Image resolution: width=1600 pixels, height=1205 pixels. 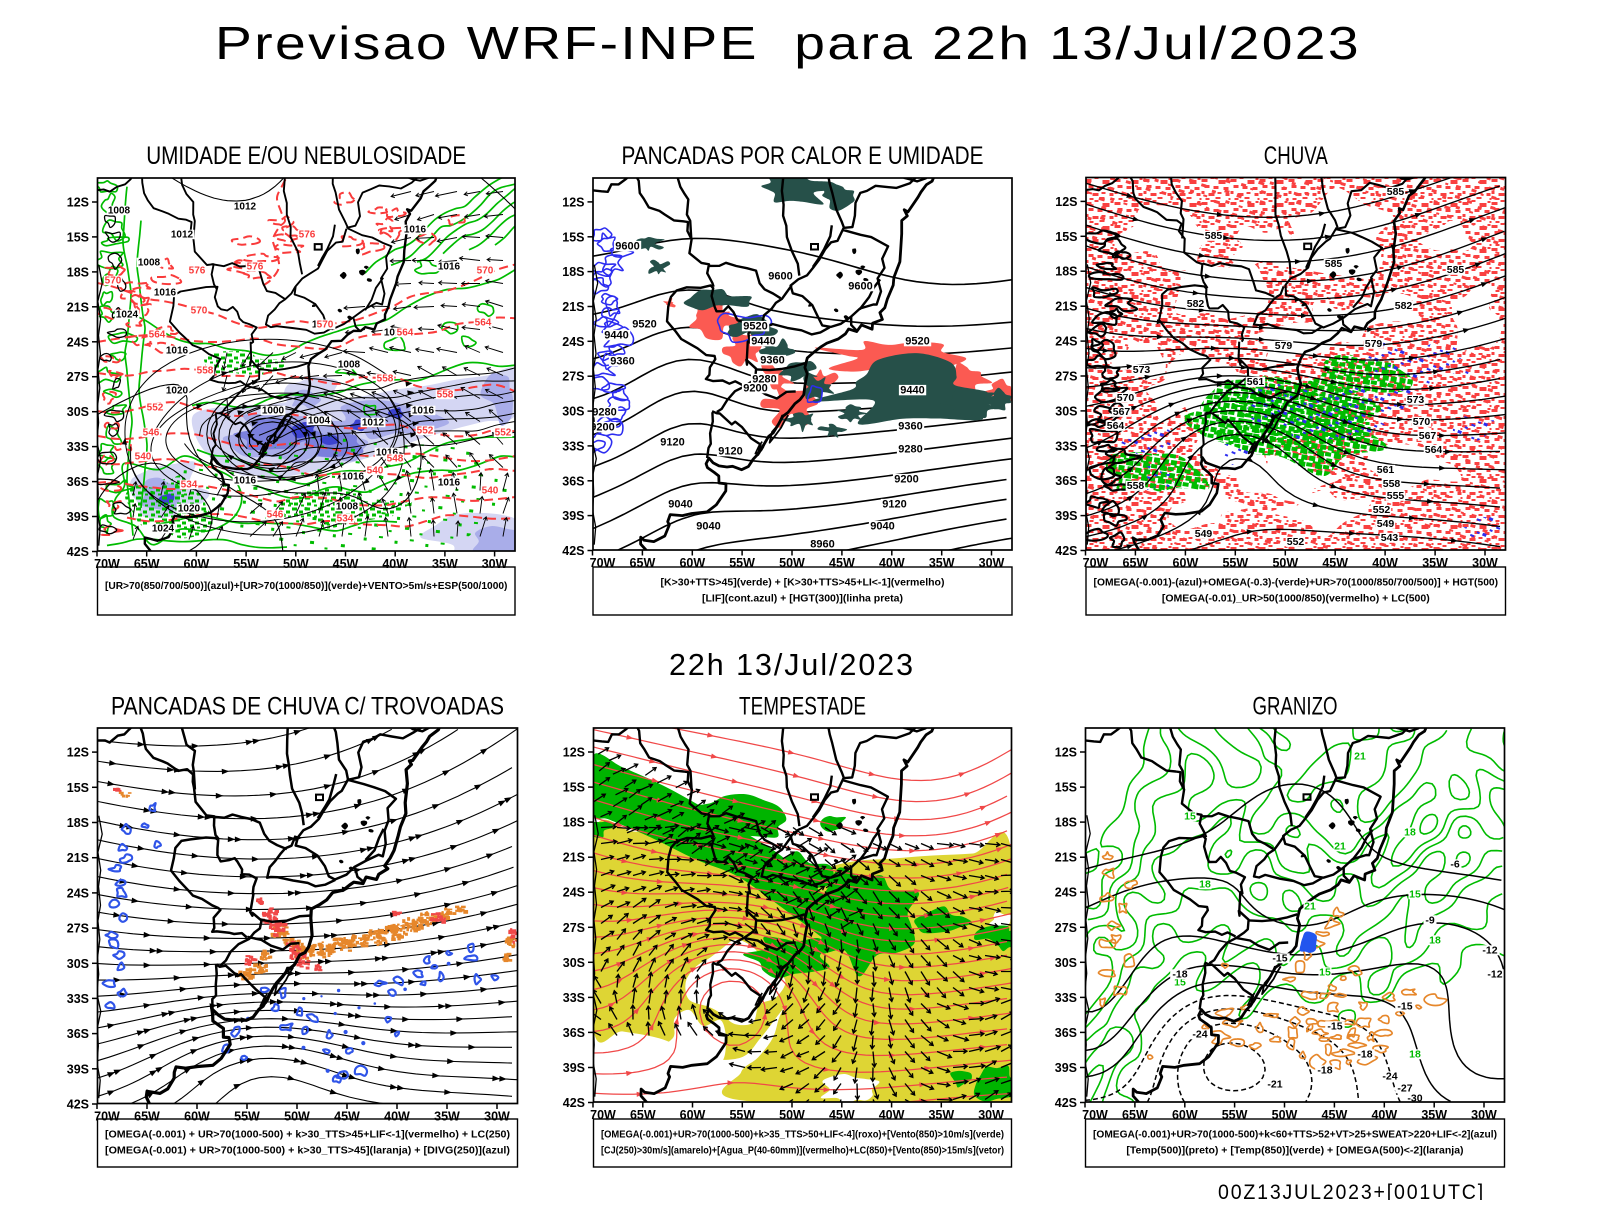 I want to click on svg-text: 42S, so click(x=78, y=1105).